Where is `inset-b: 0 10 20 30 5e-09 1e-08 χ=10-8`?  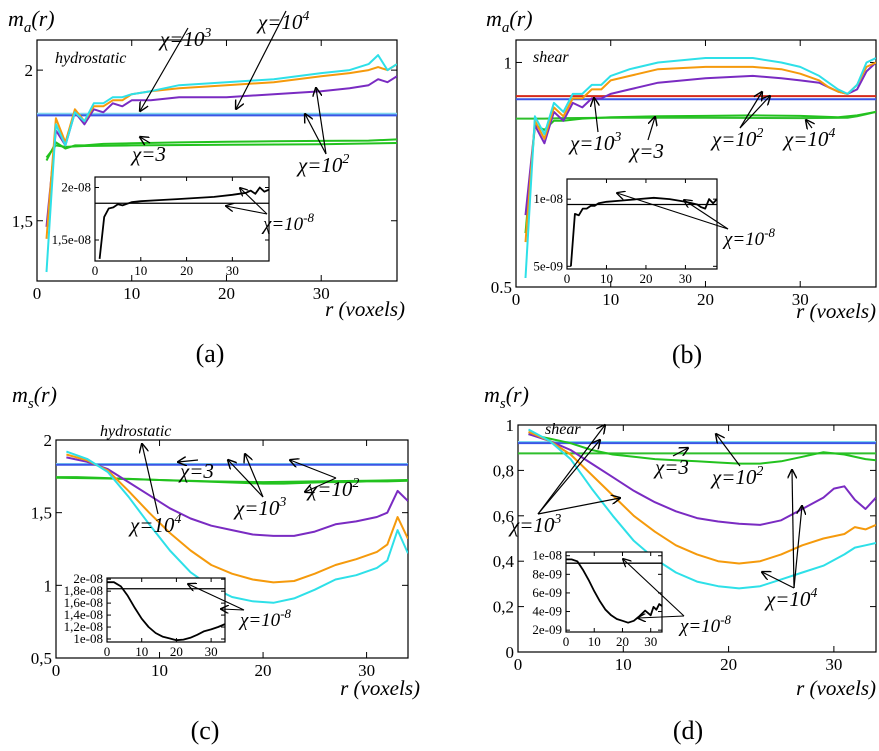
inset-b: 0 10 20 30 5e-09 1e-08 χ=10-8 is located at coordinates (654, 232).